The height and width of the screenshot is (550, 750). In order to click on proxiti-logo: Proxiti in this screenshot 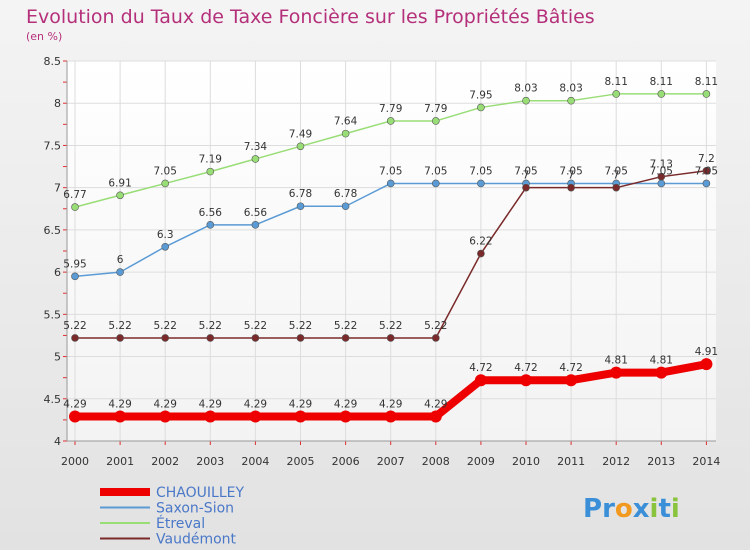, I will do `click(631, 509)`.